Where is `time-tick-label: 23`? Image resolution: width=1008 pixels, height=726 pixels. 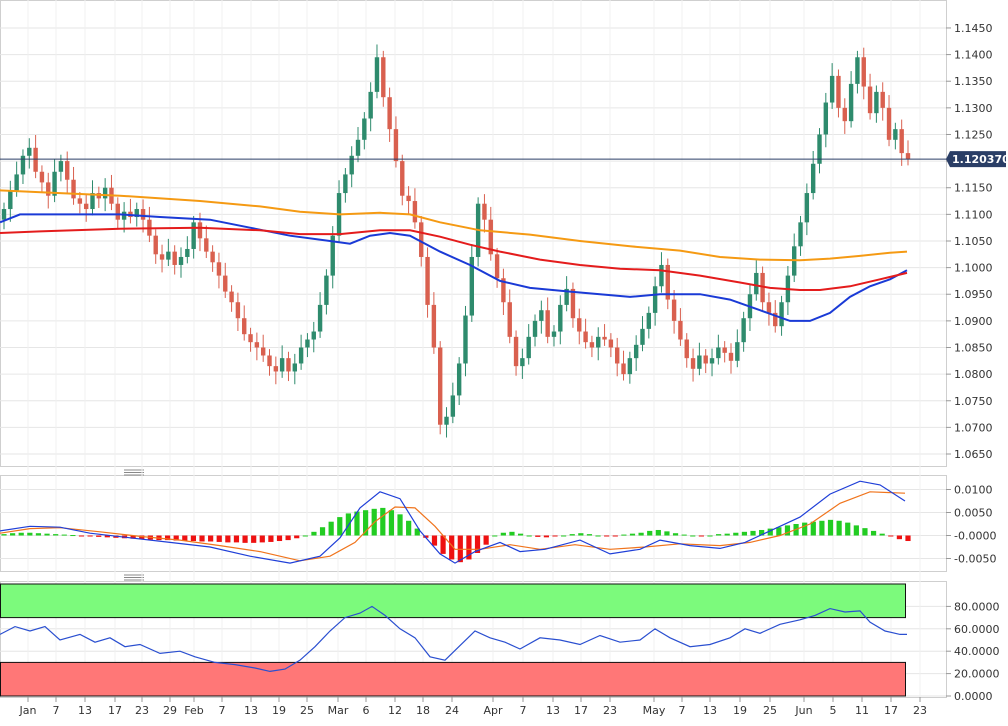 time-tick-label: 23 is located at coordinates (920, 710).